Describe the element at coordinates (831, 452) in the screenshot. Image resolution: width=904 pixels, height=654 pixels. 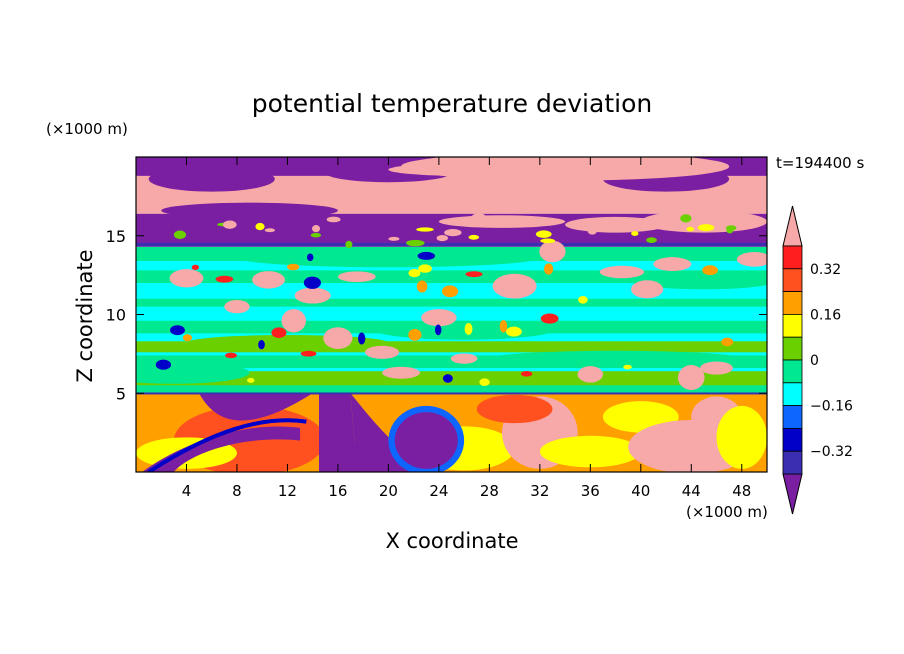
I see `colorbar-tick-label: −0.32` at that location.